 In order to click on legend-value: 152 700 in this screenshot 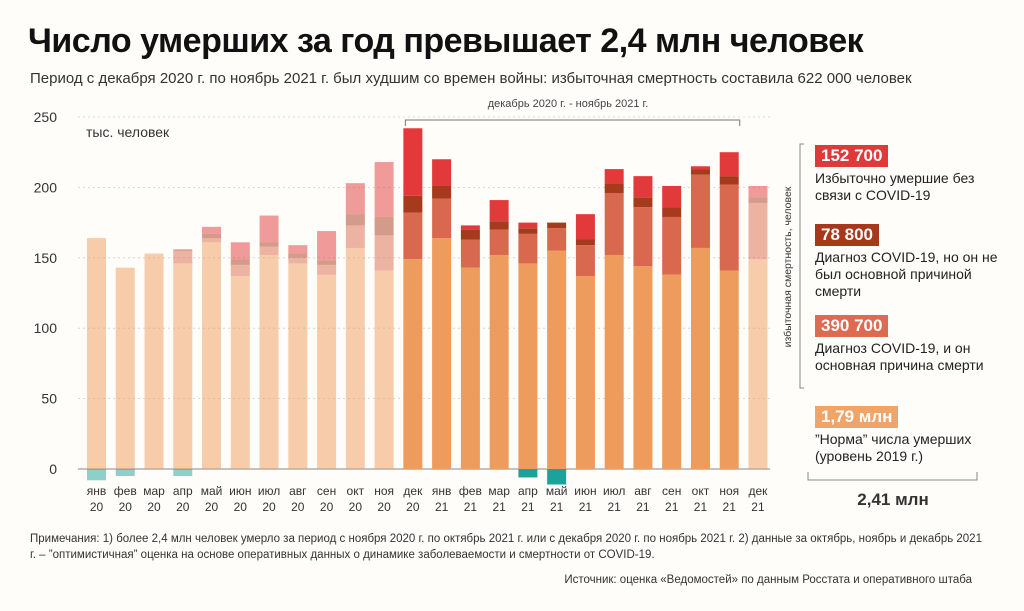, I will do `click(852, 156)`.